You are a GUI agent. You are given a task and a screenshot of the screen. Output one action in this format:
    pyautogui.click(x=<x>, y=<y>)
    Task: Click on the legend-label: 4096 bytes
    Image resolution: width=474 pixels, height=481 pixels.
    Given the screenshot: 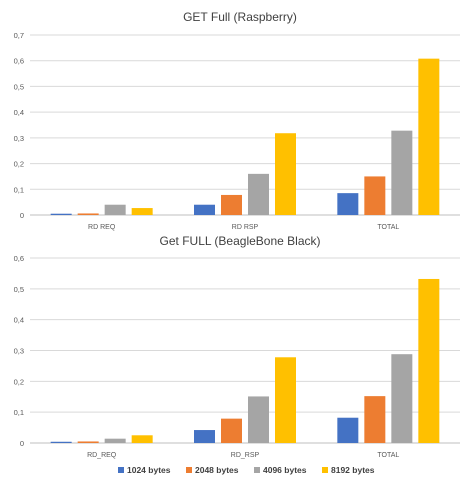 What is the action you would take?
    pyautogui.click(x=285, y=470)
    